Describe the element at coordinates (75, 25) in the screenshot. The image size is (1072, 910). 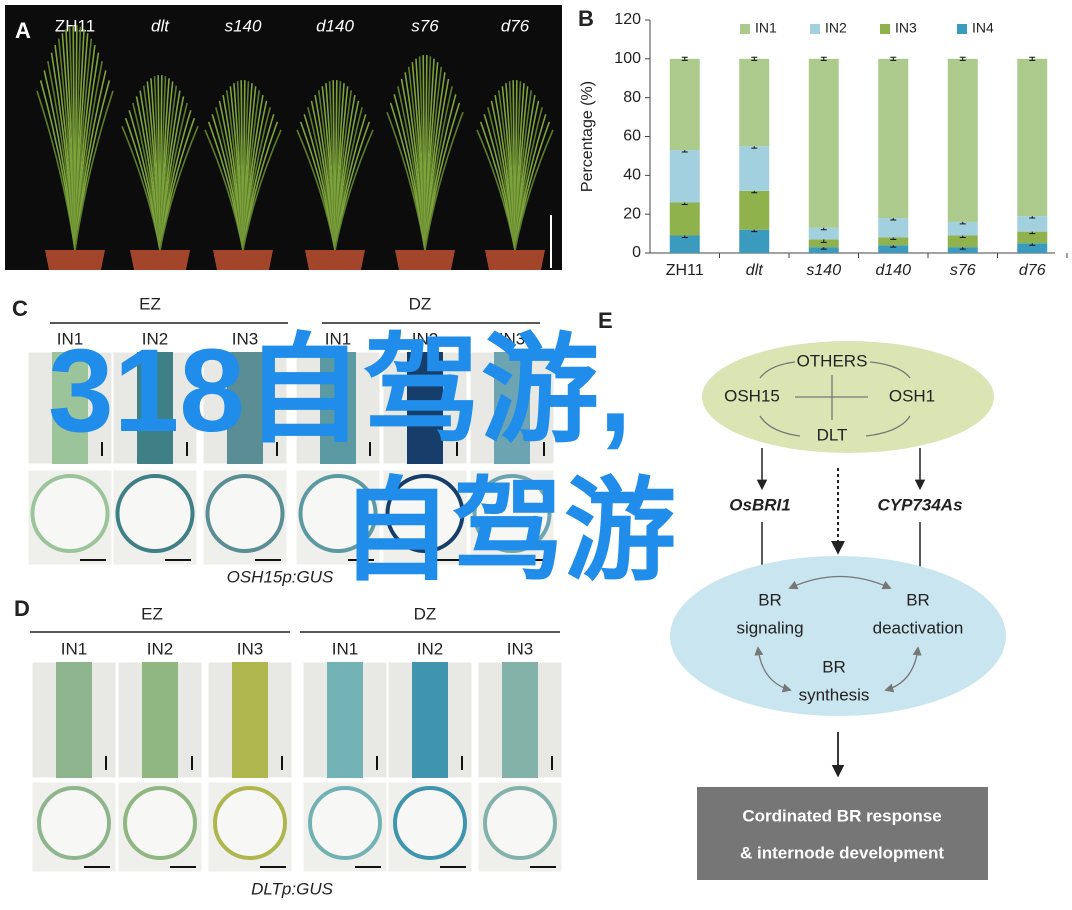
I see `plant-label: ZH11` at that location.